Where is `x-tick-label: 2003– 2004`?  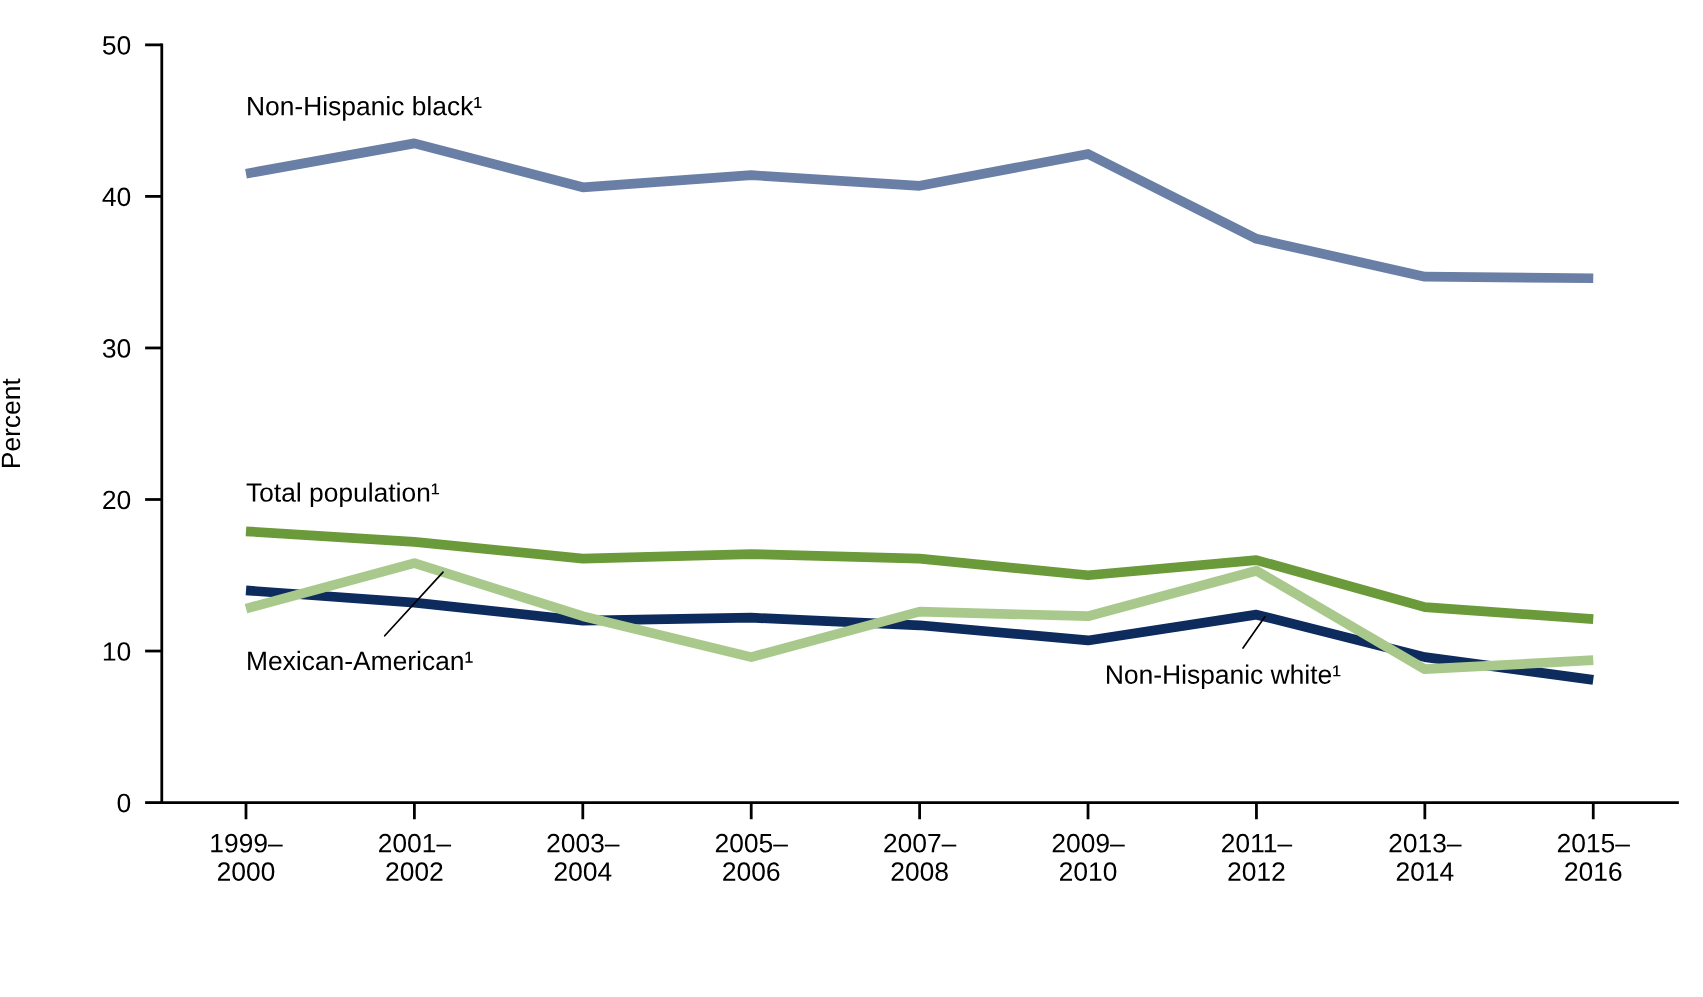
x-tick-label: 2003– 2004 is located at coordinates (583, 857).